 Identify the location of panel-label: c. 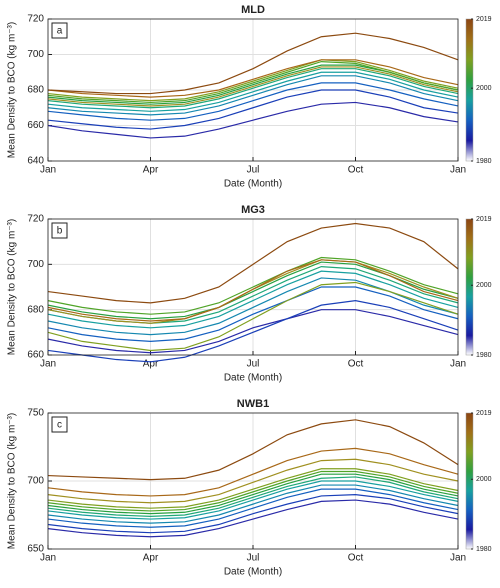
(59, 425).